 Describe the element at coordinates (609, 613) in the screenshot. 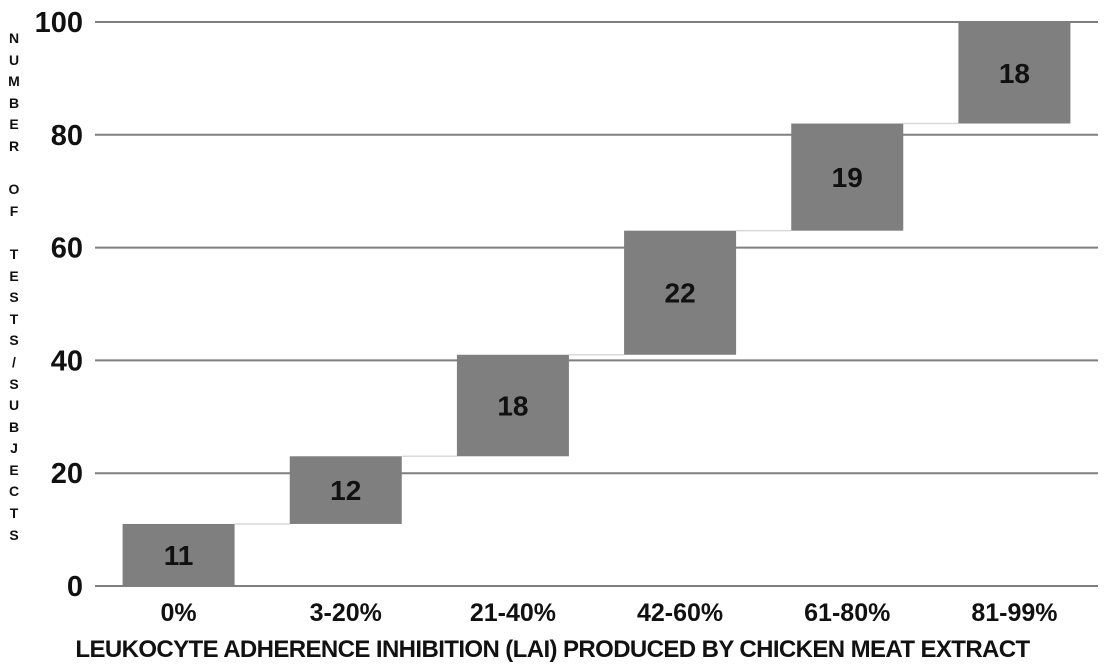

I see `x-tick-labels: 0% 3-20% 21-40% 42-60% 61-80% 81-99%` at that location.